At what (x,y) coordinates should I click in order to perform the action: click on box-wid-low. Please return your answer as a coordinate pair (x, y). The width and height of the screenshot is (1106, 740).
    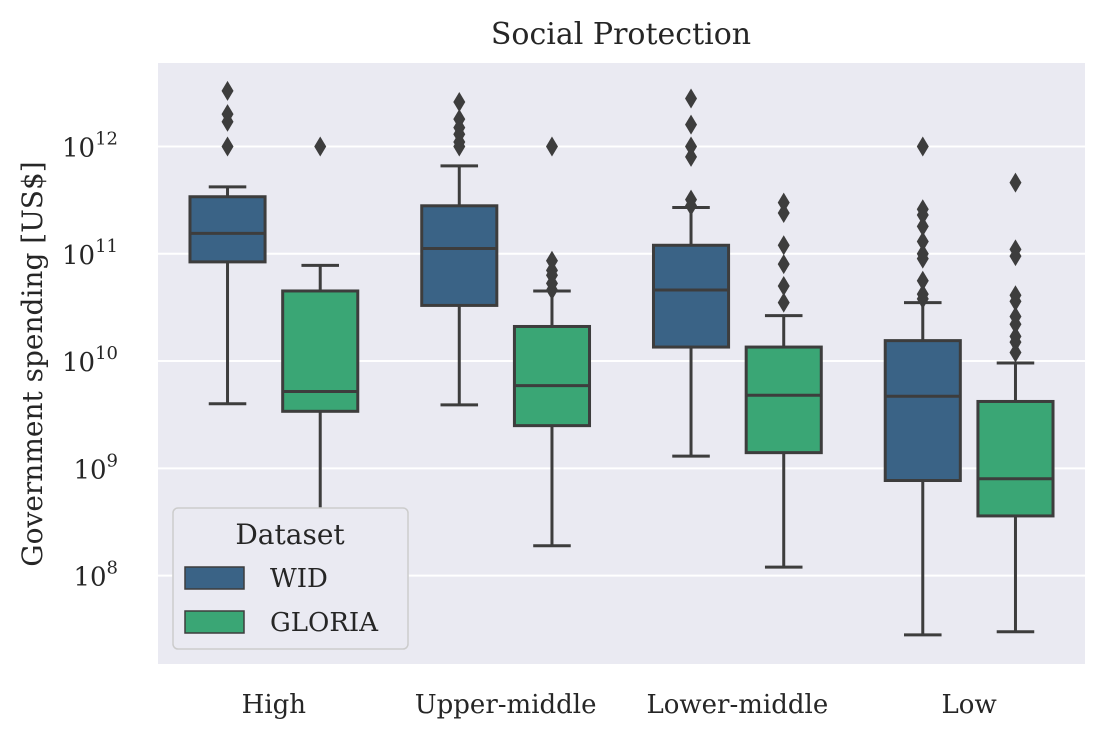
    Looking at the image, I should click on (922, 386).